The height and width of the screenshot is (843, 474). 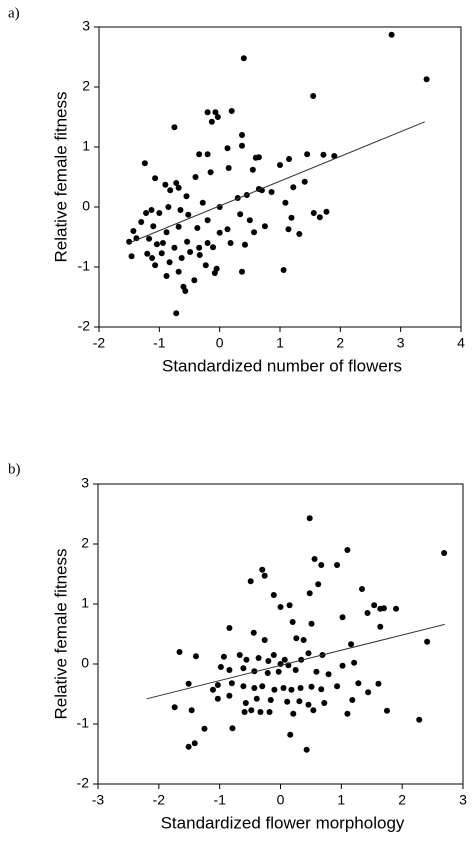 I want to click on y-tick-label: 0, so click(x=85, y=663).